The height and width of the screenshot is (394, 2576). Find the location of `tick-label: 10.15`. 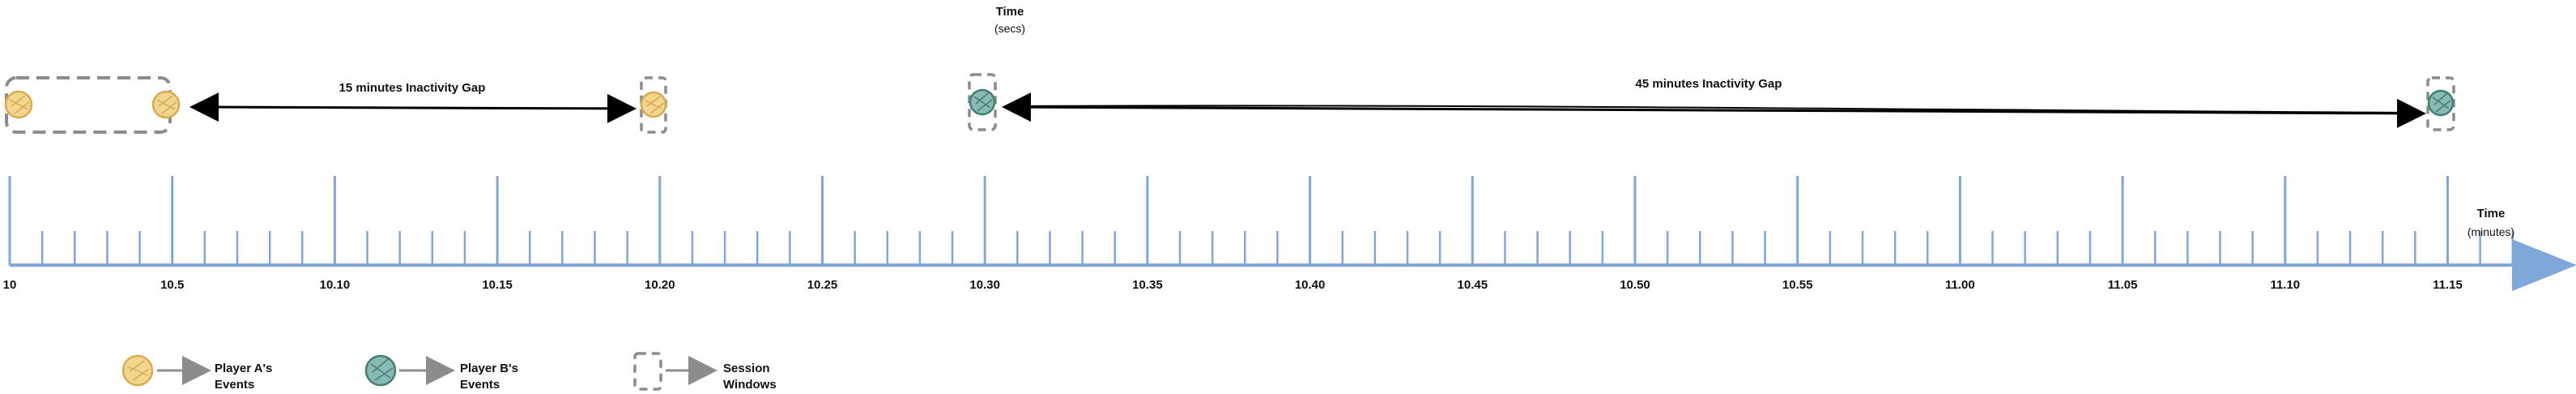

tick-label: 10.15 is located at coordinates (497, 285).